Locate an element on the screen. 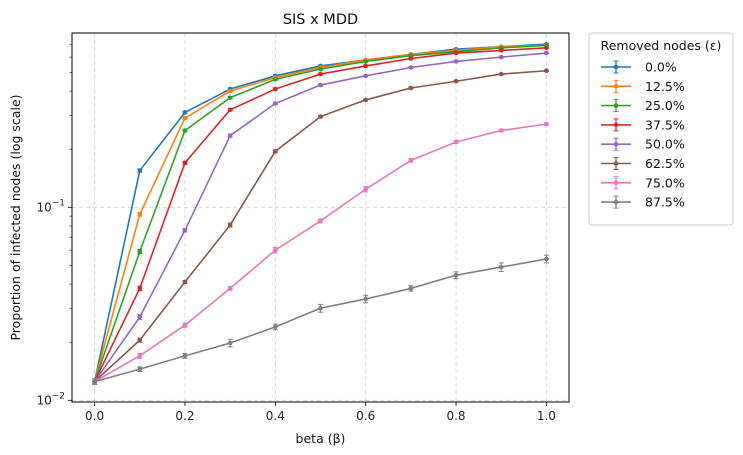 This screenshot has width=743, height=455. x-tick-label: 0.6 is located at coordinates (365, 416).